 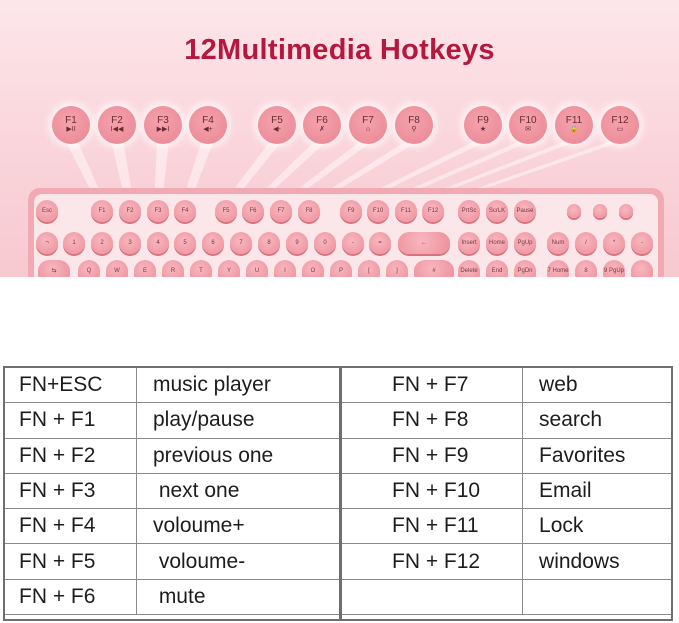 I want to click on mail-icon: ✉, so click(x=528, y=129).